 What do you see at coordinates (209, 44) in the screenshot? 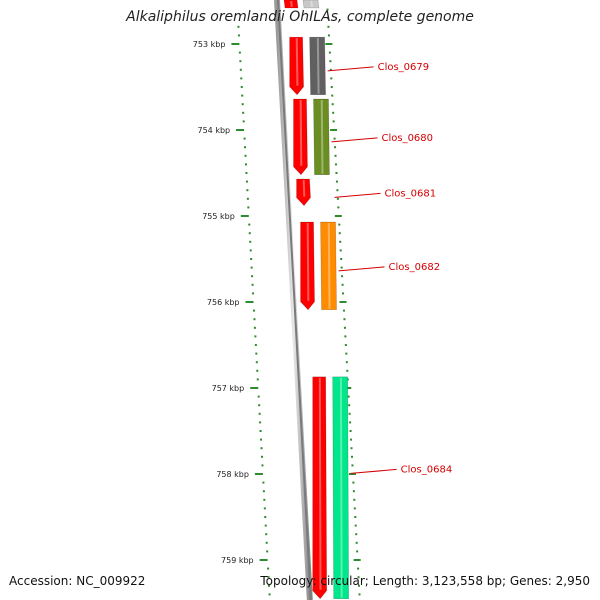
I see `scale-tick-label: 753 kbp` at bounding box center [209, 44].